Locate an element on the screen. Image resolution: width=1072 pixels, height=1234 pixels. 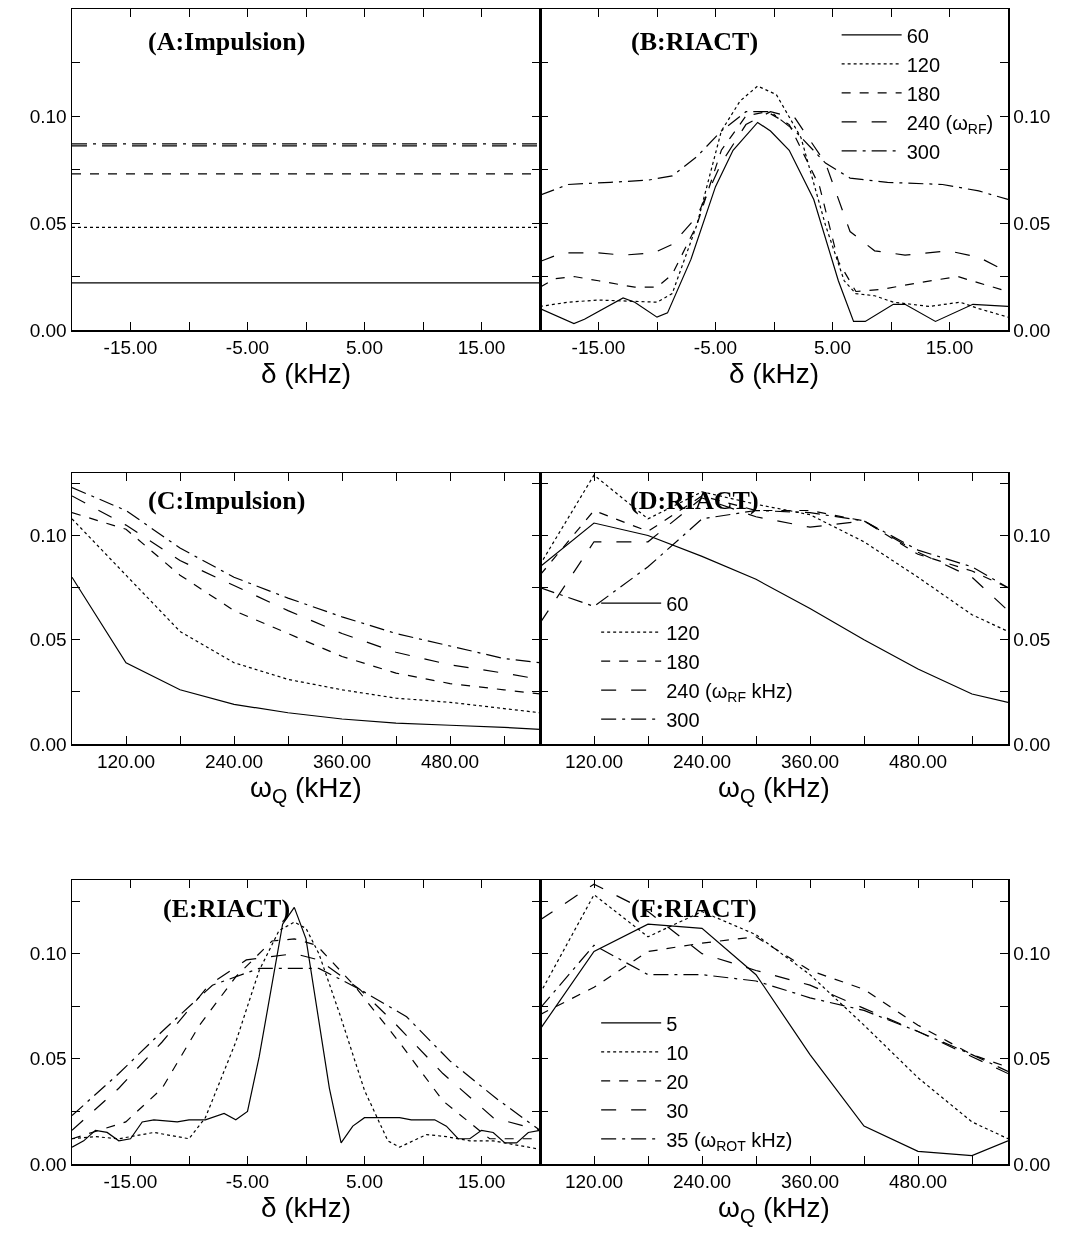
legend-label: 240 (ω$_{RF}$ kHz) is located at coordinates (729, 692).